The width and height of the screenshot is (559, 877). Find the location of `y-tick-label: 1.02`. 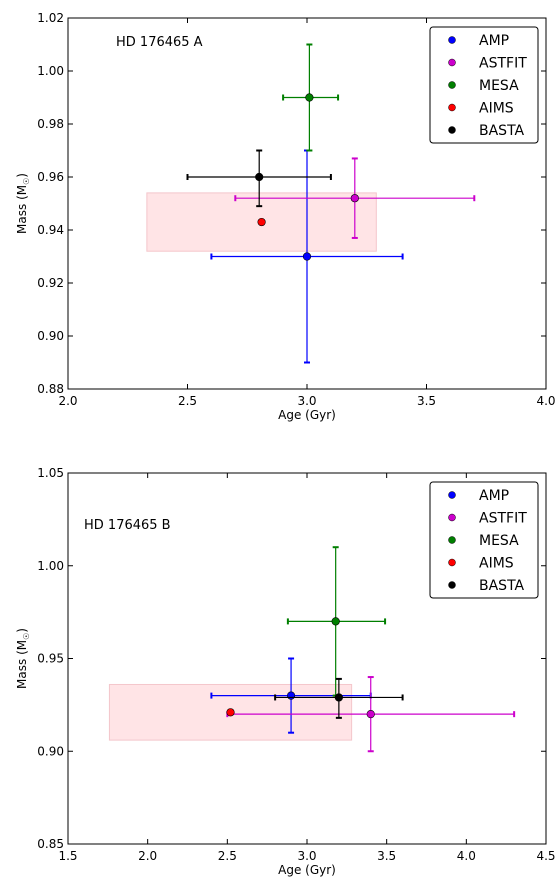

y-tick-label: 1.02 is located at coordinates (50, 18).